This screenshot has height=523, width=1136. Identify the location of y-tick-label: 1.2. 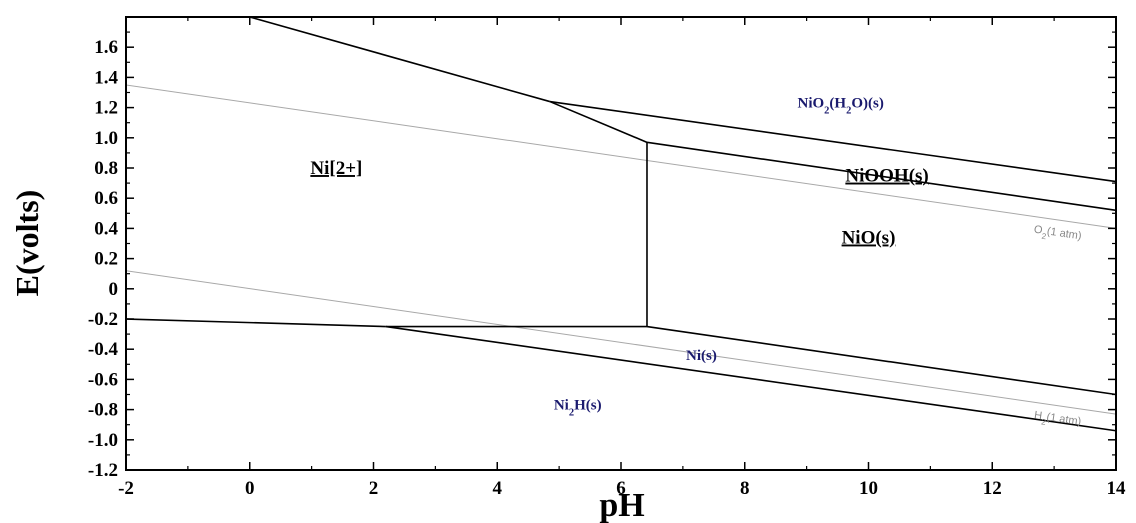
(106, 108).